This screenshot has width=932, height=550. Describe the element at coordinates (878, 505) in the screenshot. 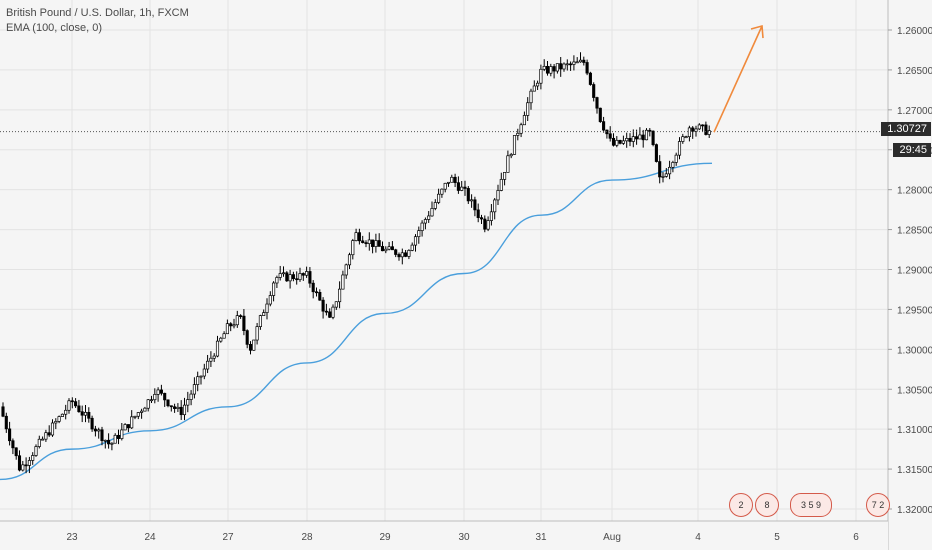

I see `economic-event-badge: 7 2` at that location.